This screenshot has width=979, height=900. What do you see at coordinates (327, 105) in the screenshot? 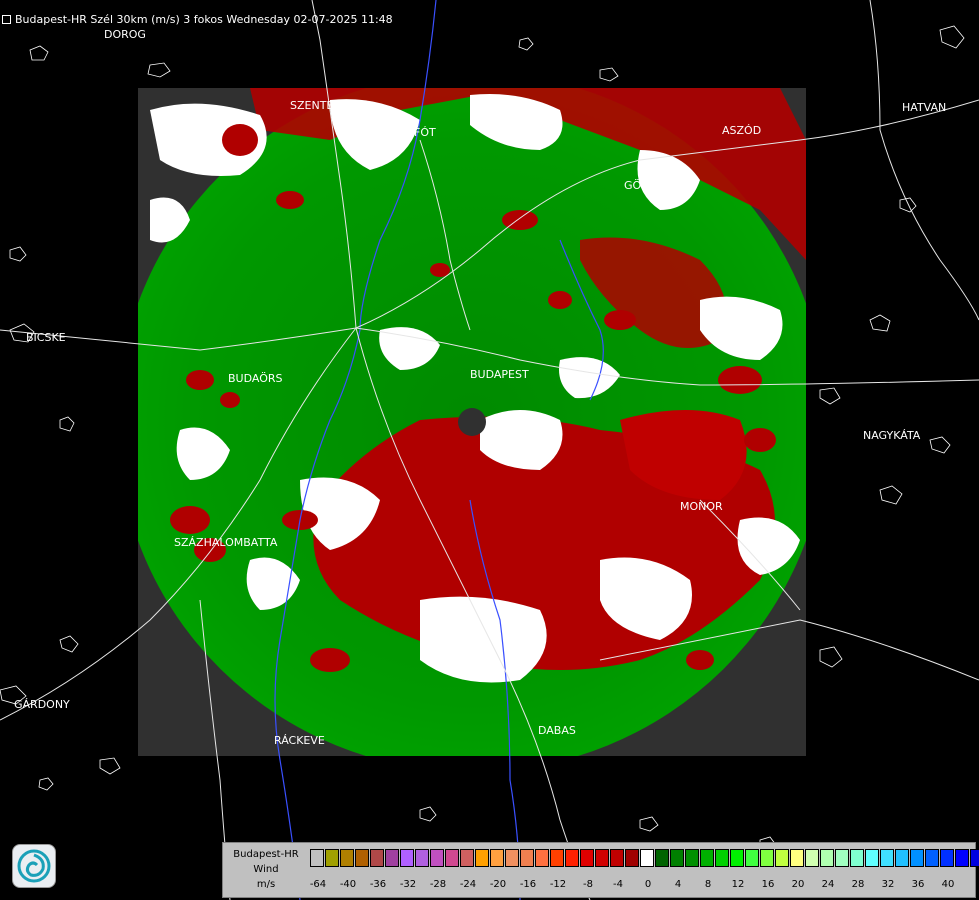
I see `city-label: SZENTENDRE` at bounding box center [327, 105].